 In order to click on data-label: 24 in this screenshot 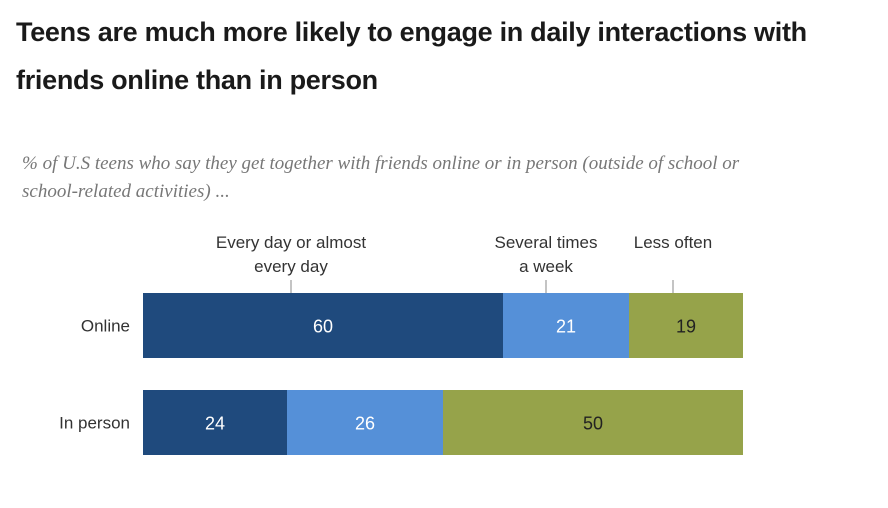, I will do `click(215, 424)`.